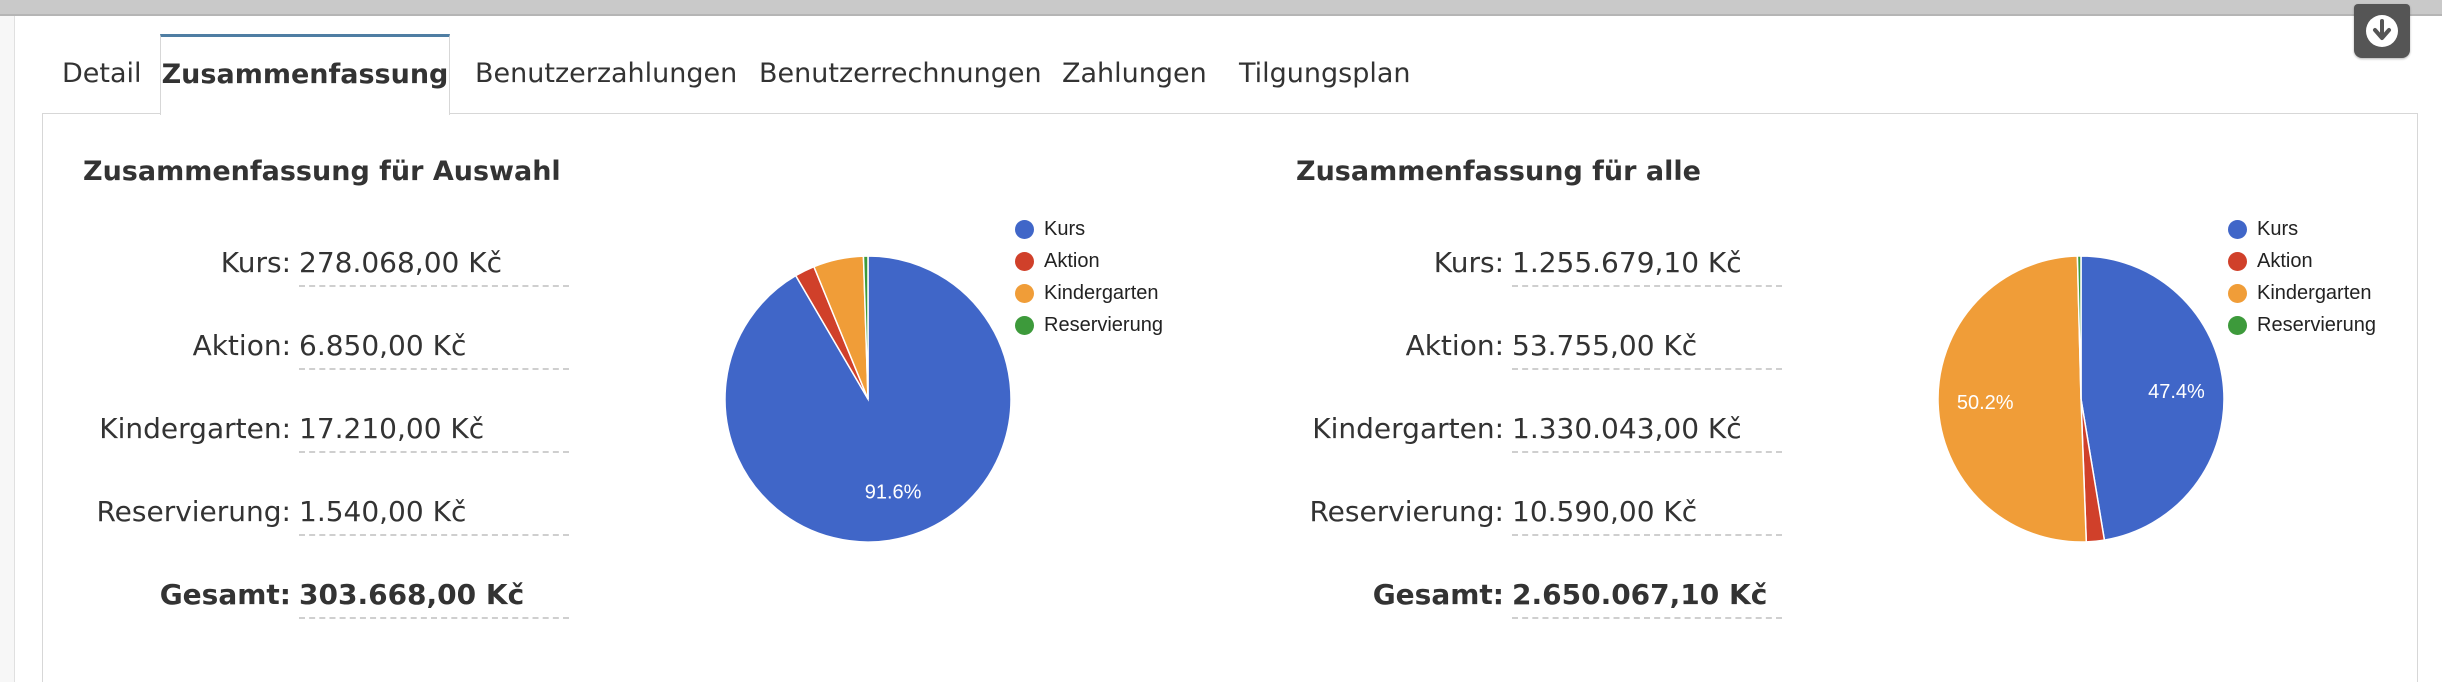 The height and width of the screenshot is (682, 2442). Describe the element at coordinates (1498, 171) in the screenshot. I see `all-title: Zusammenfassung für alle` at that location.